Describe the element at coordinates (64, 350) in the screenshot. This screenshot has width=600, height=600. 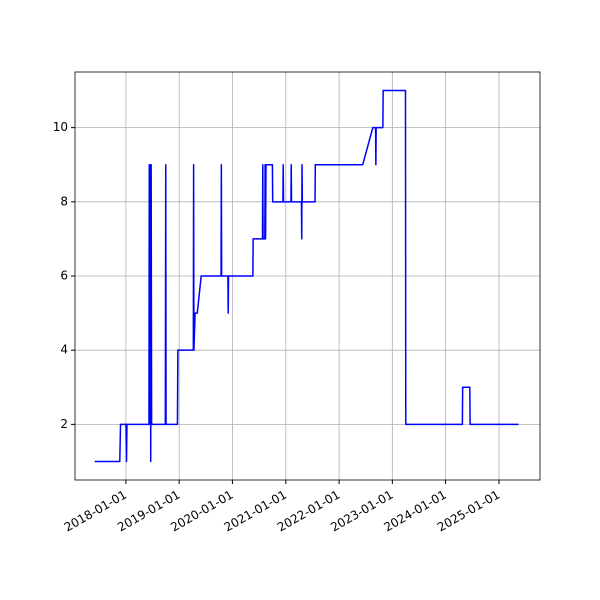
I see `y-tick-label: 4` at that location.